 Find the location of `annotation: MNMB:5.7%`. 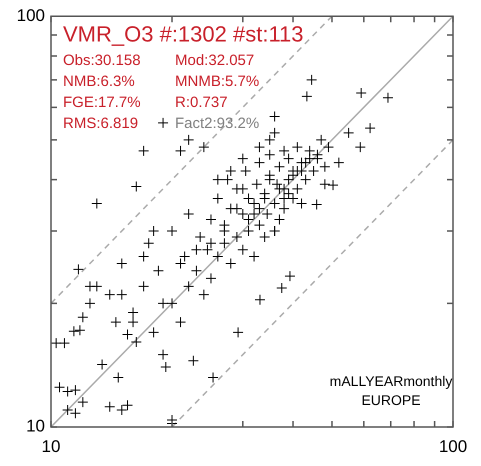

annotation: MNMB:5.7% is located at coordinates (217, 81).